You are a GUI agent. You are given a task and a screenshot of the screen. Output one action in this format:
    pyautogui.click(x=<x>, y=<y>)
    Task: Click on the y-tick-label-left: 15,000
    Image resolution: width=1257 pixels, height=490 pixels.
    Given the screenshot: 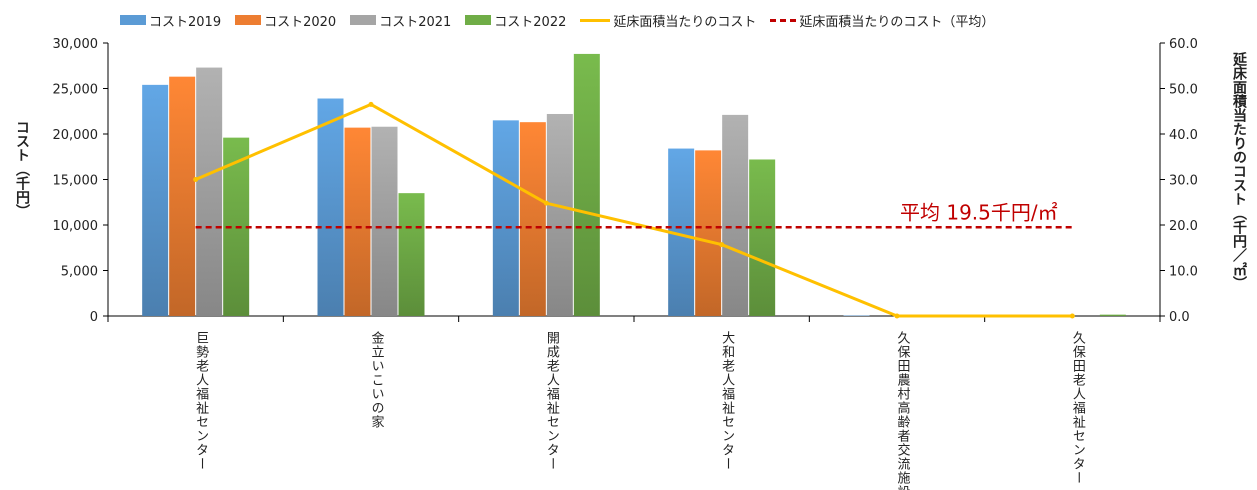 What is the action you would take?
    pyautogui.click(x=76, y=181)
    